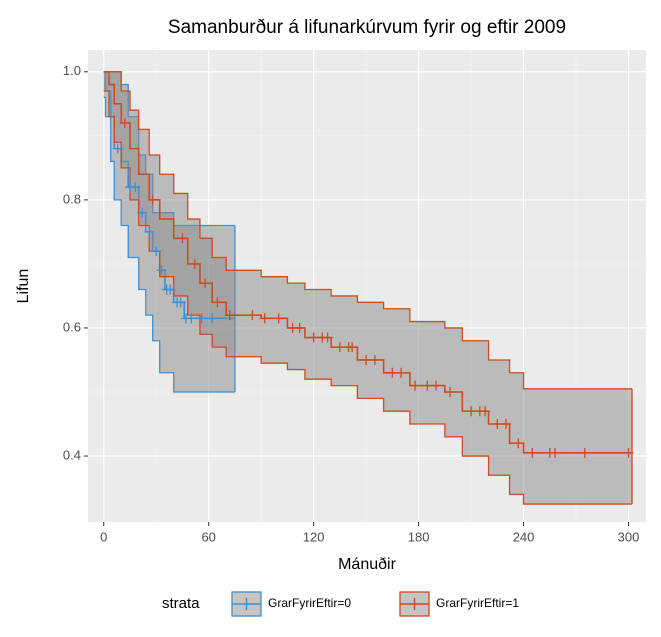 The image size is (661, 637). What do you see at coordinates (169, 244) in the screenshot?
I see `band-edge` at bounding box center [169, 244].